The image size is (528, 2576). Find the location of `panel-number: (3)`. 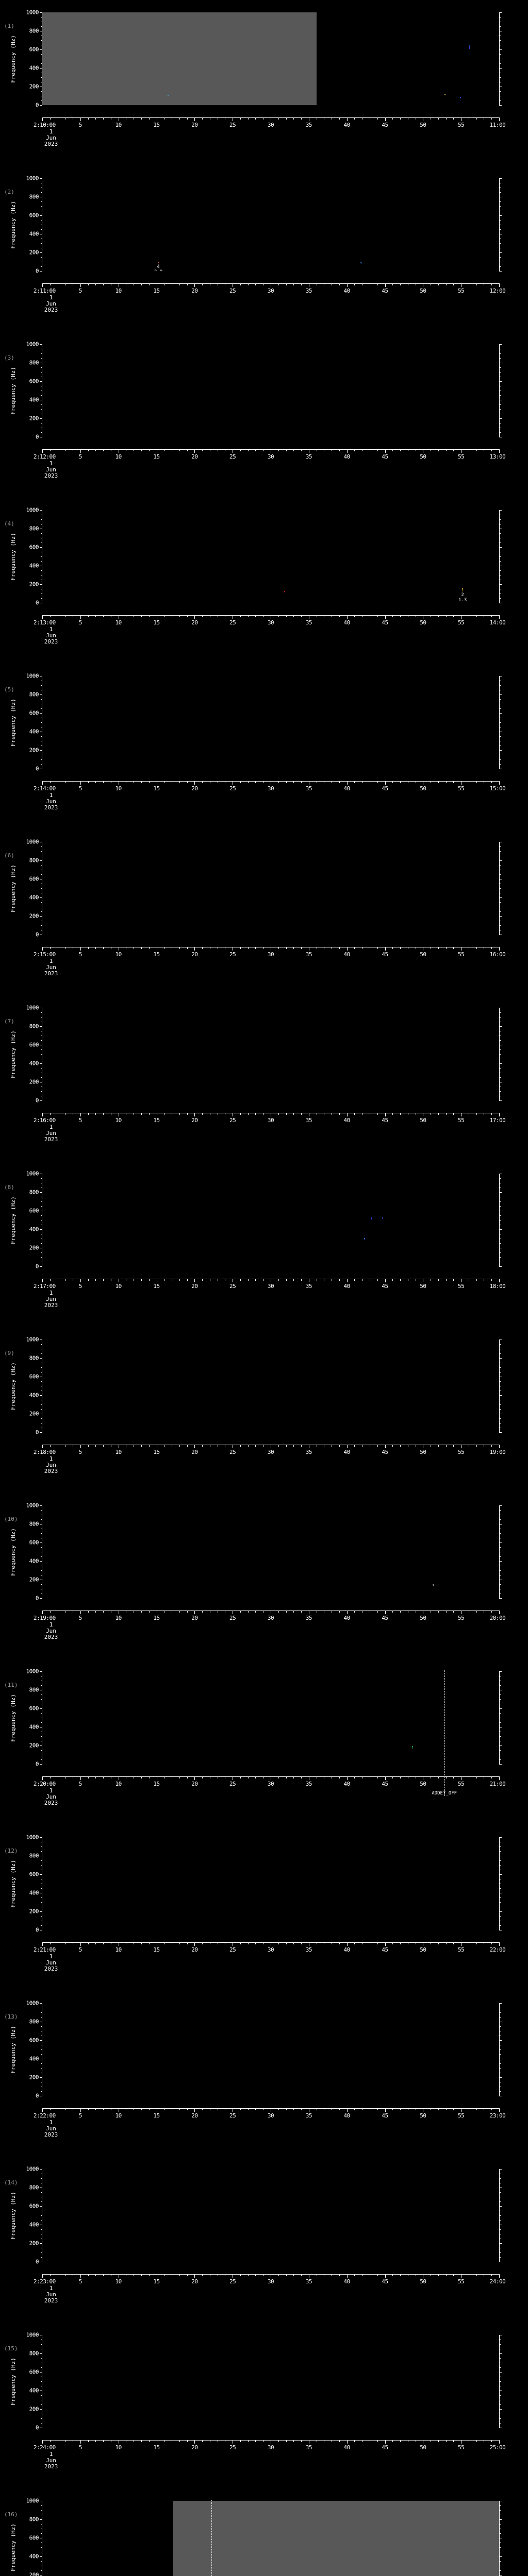

panel-number: (3) is located at coordinates (9, 357).